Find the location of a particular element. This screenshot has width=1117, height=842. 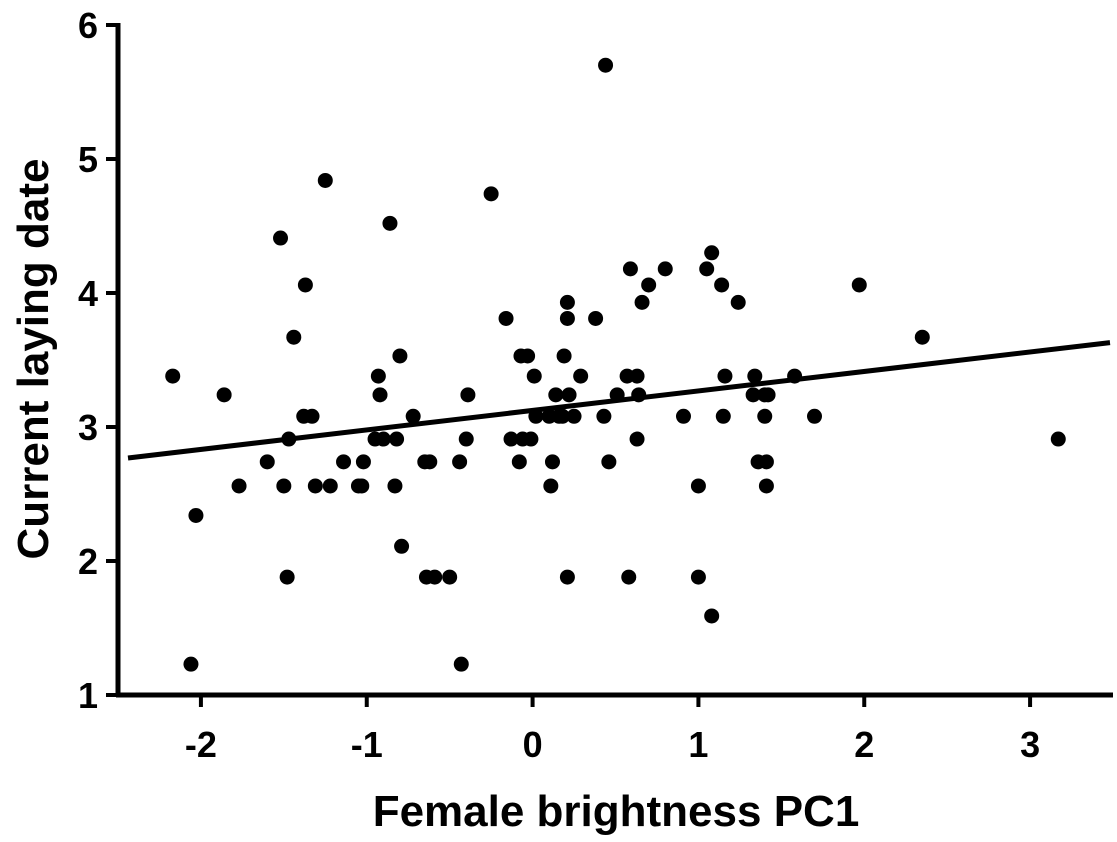

x-tick-label: -1 is located at coordinates (367, 744).